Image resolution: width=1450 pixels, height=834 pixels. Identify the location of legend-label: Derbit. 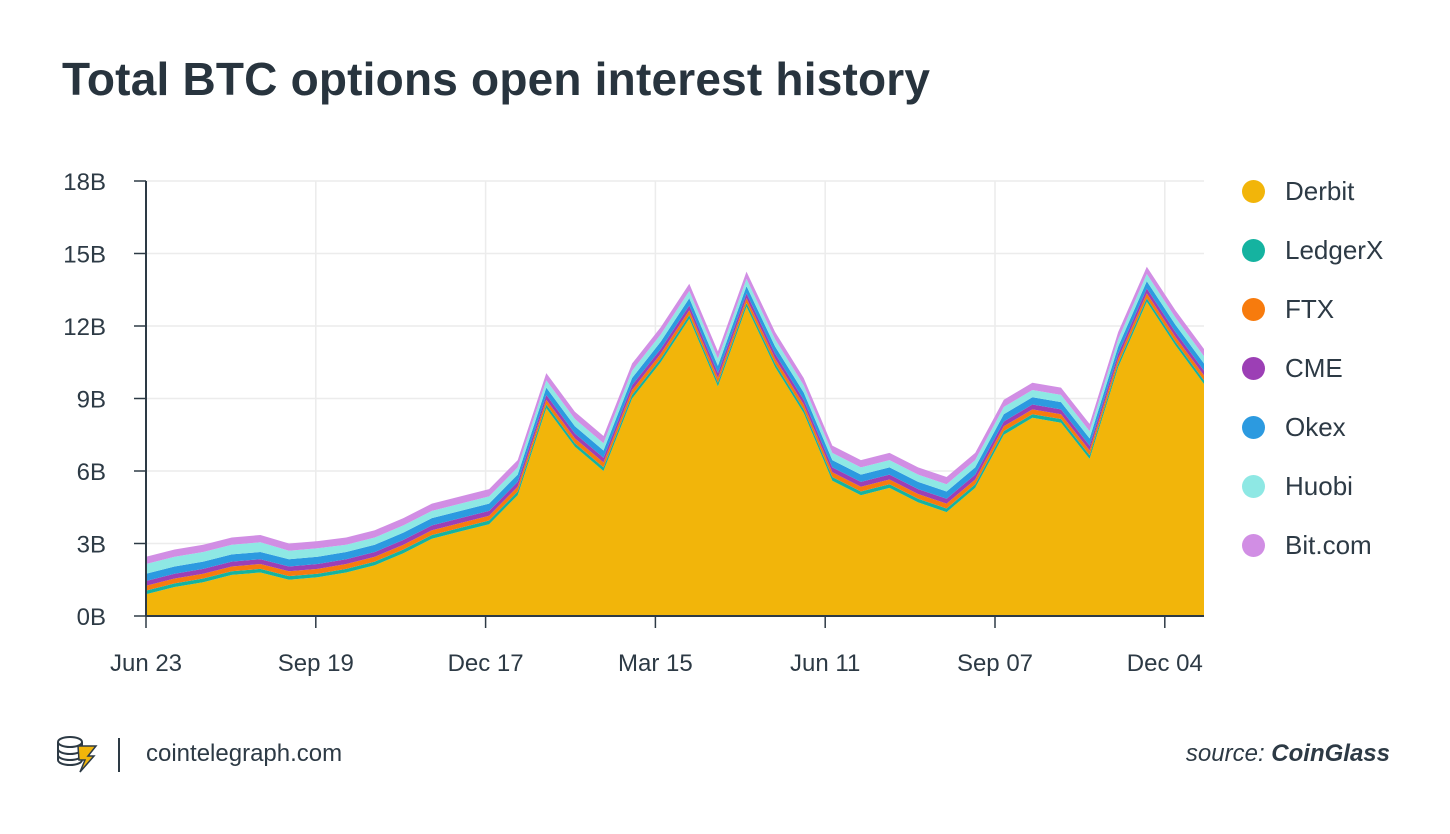
(1320, 191).